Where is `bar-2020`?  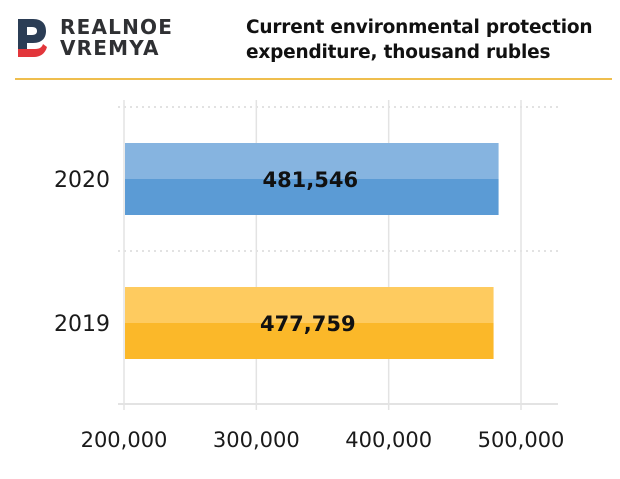 bar-2020 is located at coordinates (312, 179).